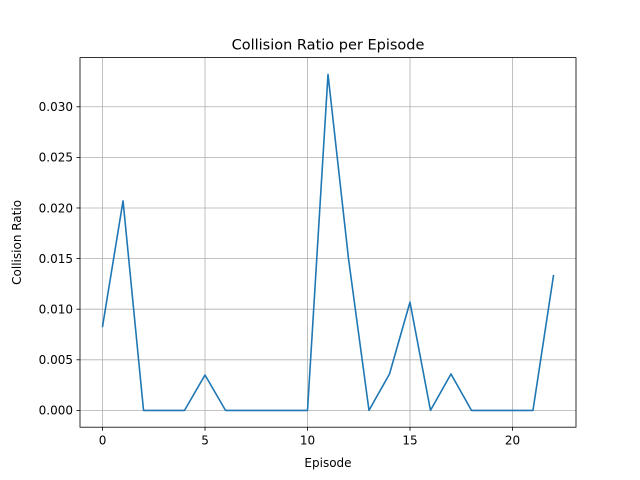  What do you see at coordinates (56, 411) in the screenshot?
I see `y-tick-label: 0.000` at bounding box center [56, 411].